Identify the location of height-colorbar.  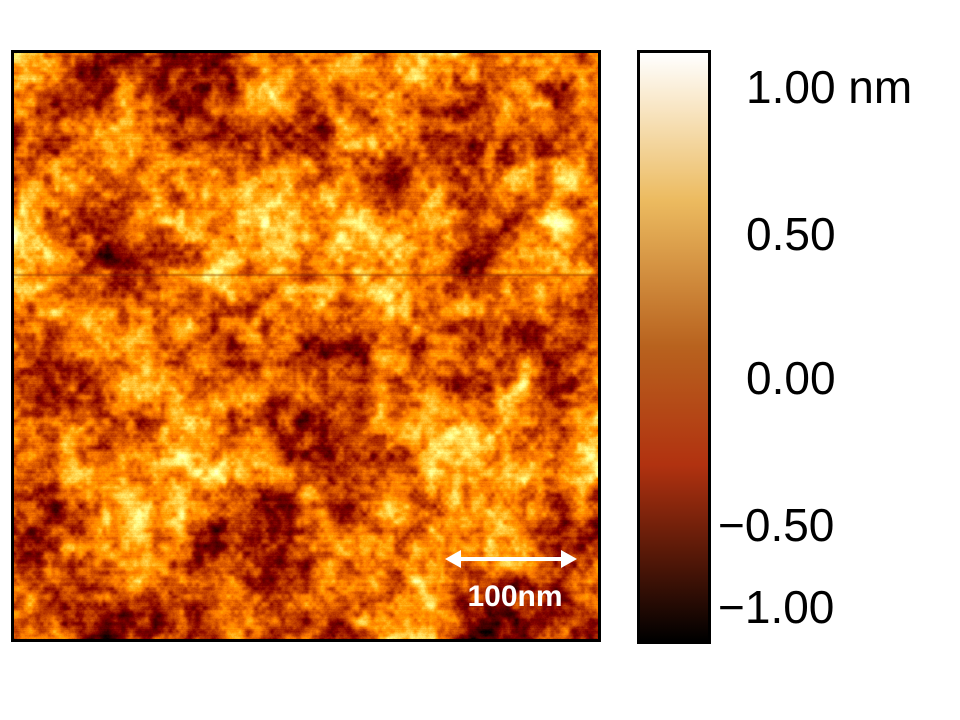
(674, 347).